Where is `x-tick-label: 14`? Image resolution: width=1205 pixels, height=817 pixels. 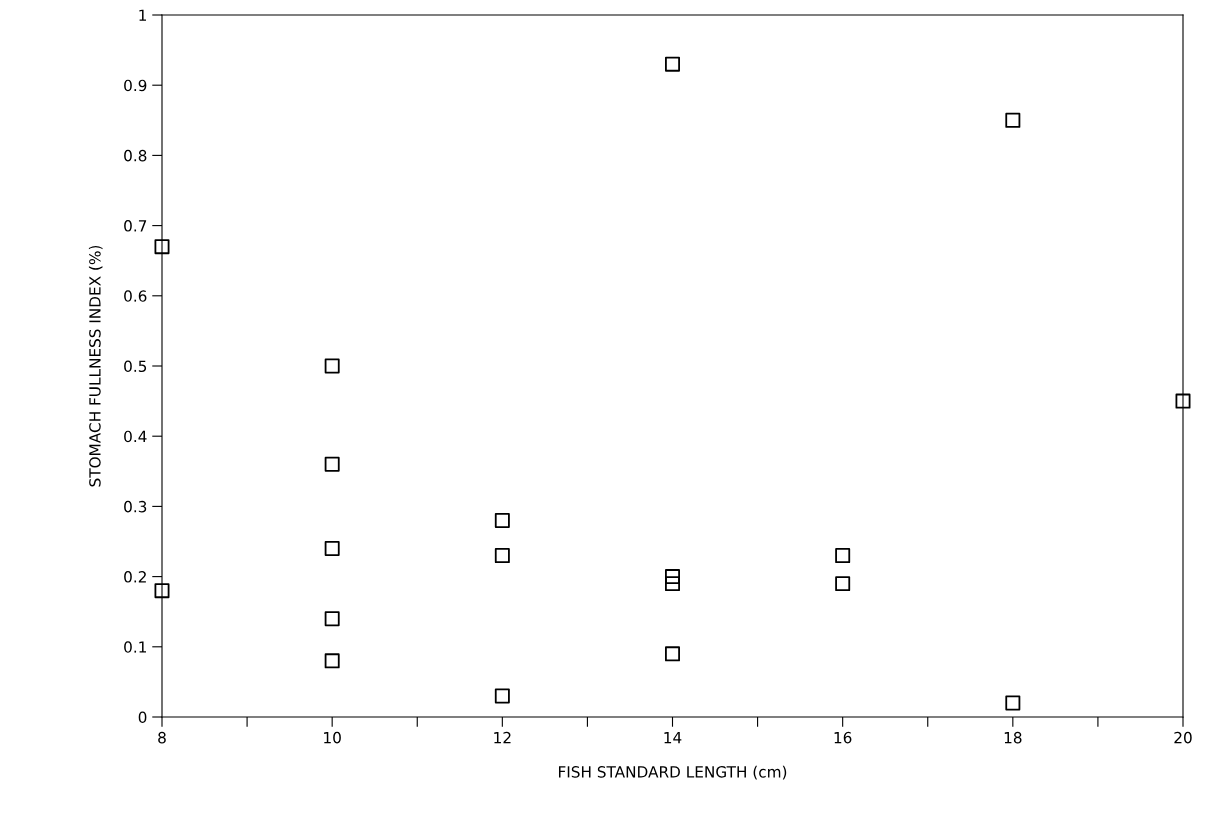
x-tick-label: 14 is located at coordinates (673, 738).